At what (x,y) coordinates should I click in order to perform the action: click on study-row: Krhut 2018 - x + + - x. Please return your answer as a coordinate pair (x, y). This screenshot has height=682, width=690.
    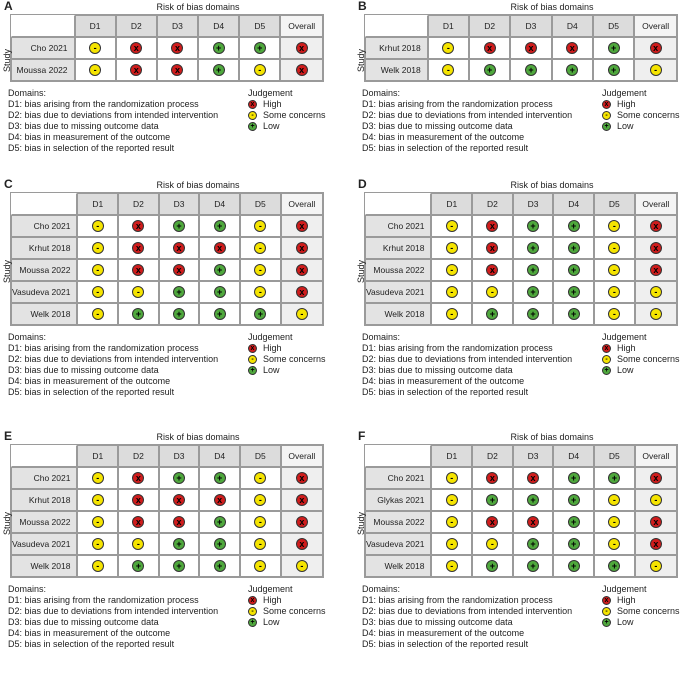
    Looking at the image, I should click on (521, 248).